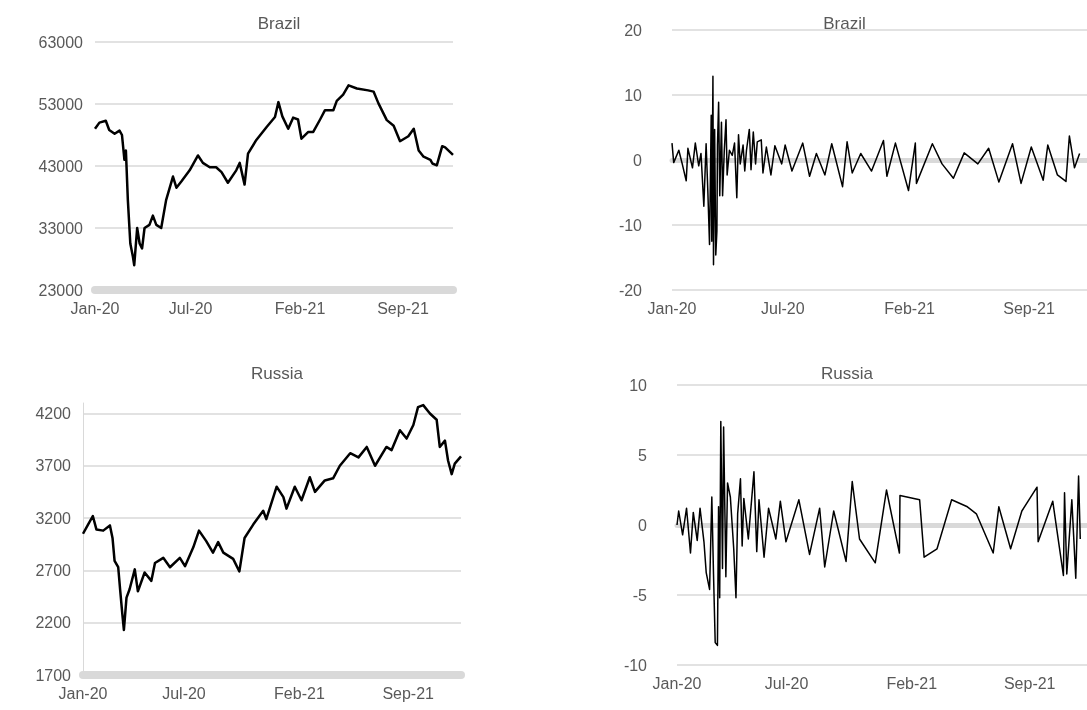 The height and width of the screenshot is (710, 1087). I want to click on y-tick-label: 3200, so click(53, 518).